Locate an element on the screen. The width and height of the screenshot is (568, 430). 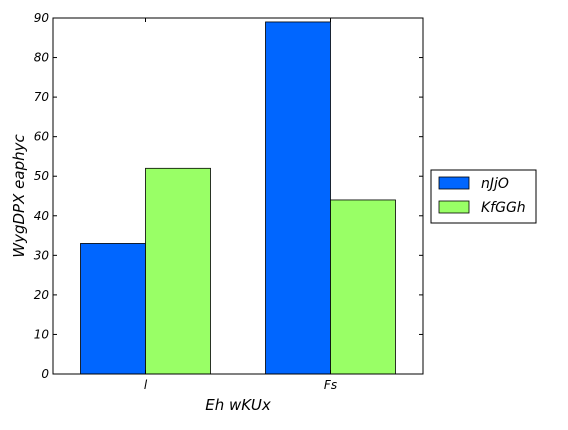
x-tick-label-fs: Fs is located at coordinates (330, 385).